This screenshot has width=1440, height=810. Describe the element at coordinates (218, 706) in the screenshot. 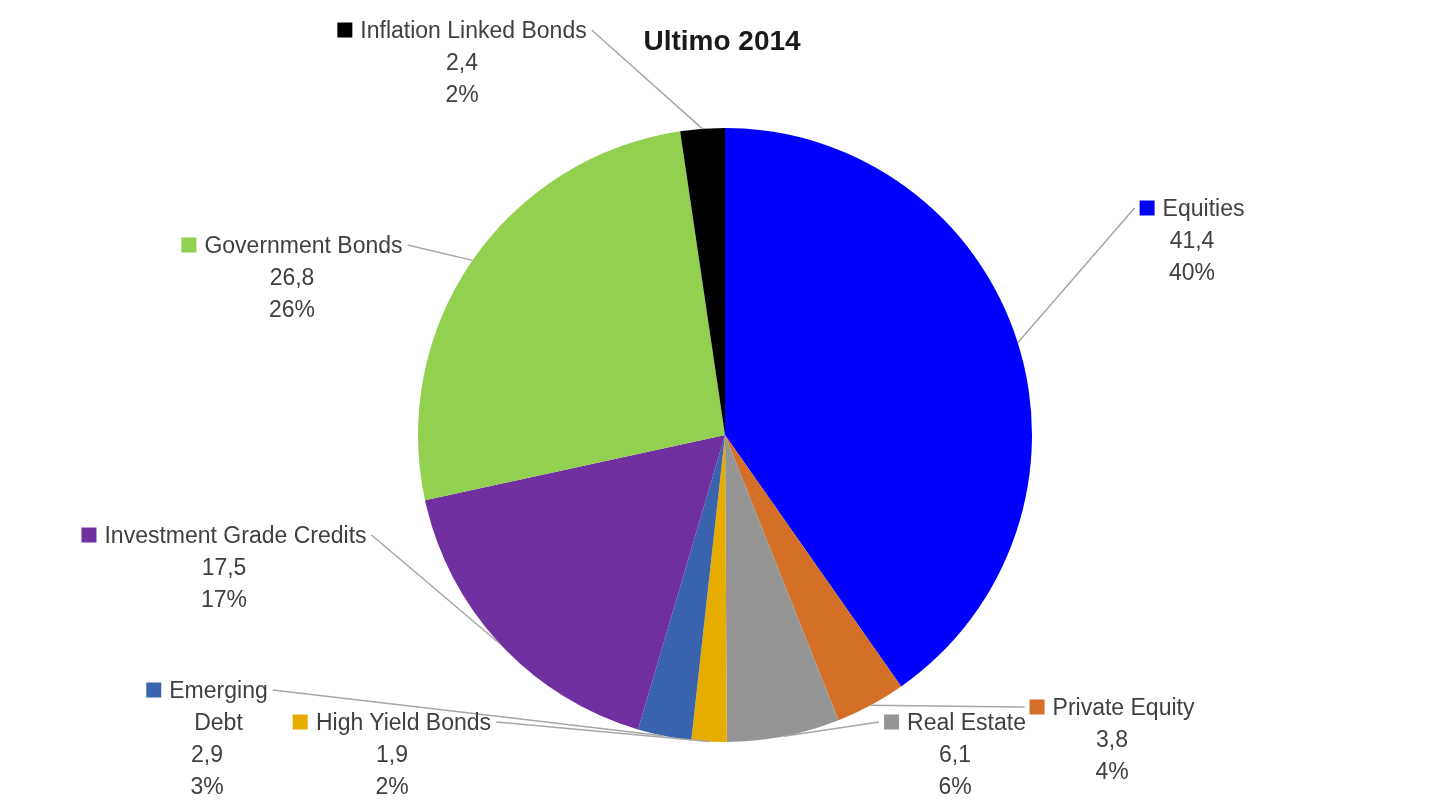

I see `legend-label: Emerging Debt` at that location.